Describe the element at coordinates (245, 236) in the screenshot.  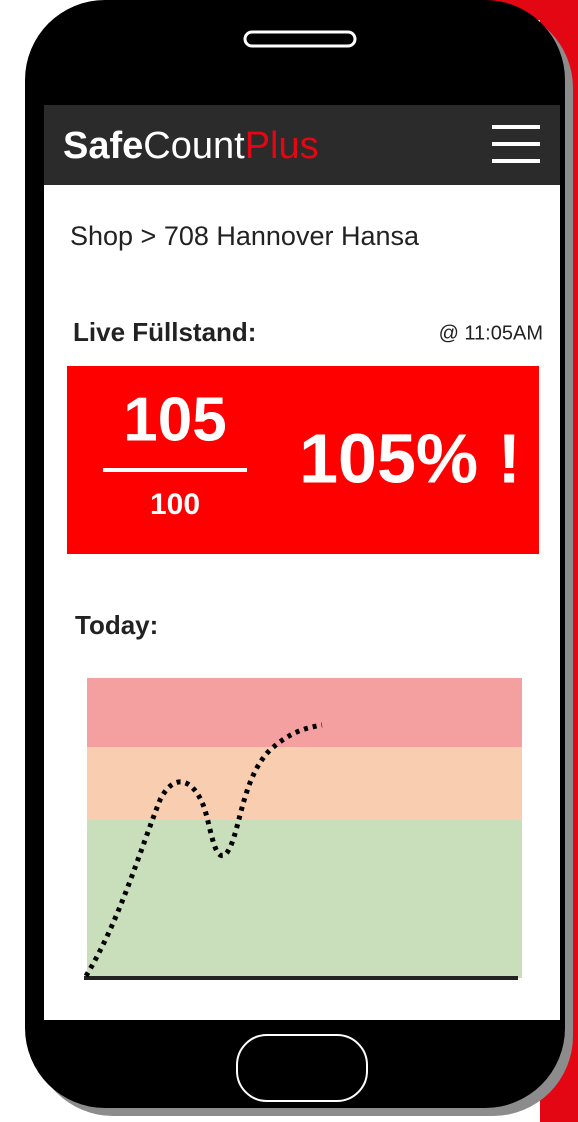
I see `breadcrumb: Shop > 708 Hannover Hansa` at that location.